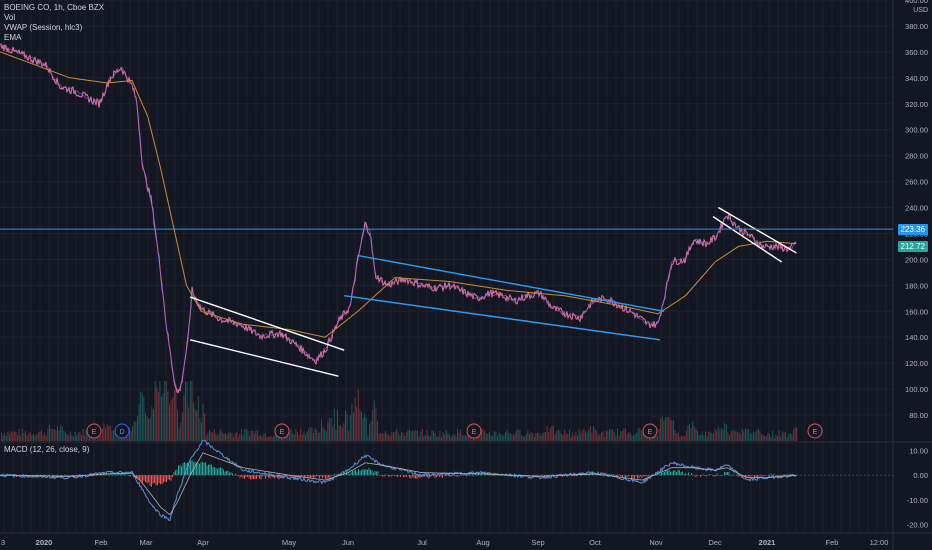  Describe the element at coordinates (916, 259) in the screenshot. I see `price-axis-tick: 200.00` at that location.